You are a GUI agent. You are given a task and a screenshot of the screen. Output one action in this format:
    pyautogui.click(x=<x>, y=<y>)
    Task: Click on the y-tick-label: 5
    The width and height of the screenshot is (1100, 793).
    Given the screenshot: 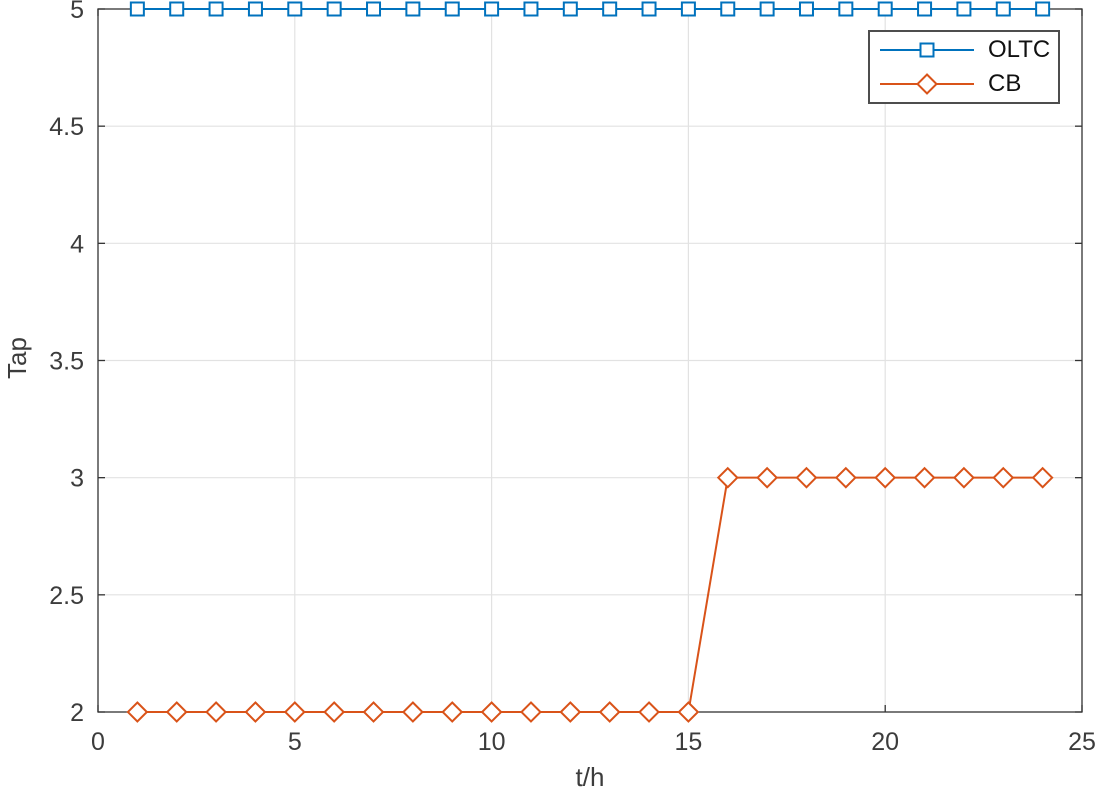 What is the action you would take?
    pyautogui.click(x=77, y=12)
    